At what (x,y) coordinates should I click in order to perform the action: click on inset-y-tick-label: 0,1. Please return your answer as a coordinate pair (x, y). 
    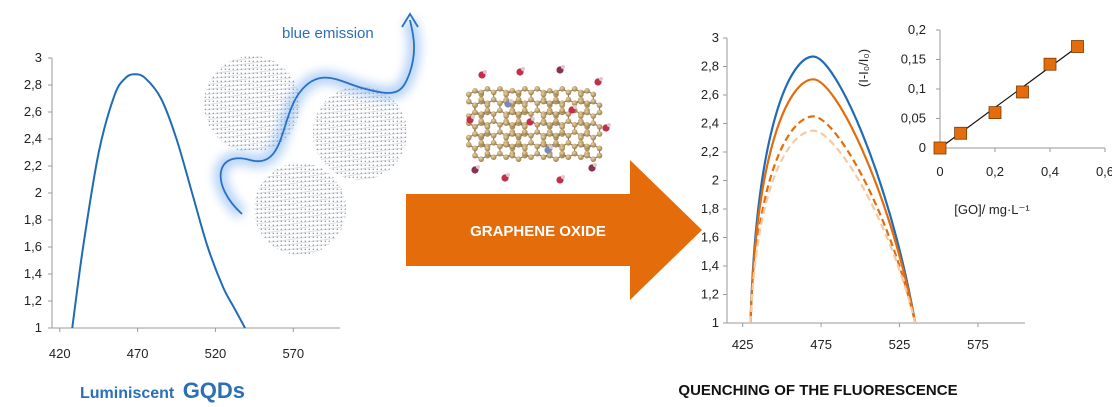
    Looking at the image, I should click on (917, 88).